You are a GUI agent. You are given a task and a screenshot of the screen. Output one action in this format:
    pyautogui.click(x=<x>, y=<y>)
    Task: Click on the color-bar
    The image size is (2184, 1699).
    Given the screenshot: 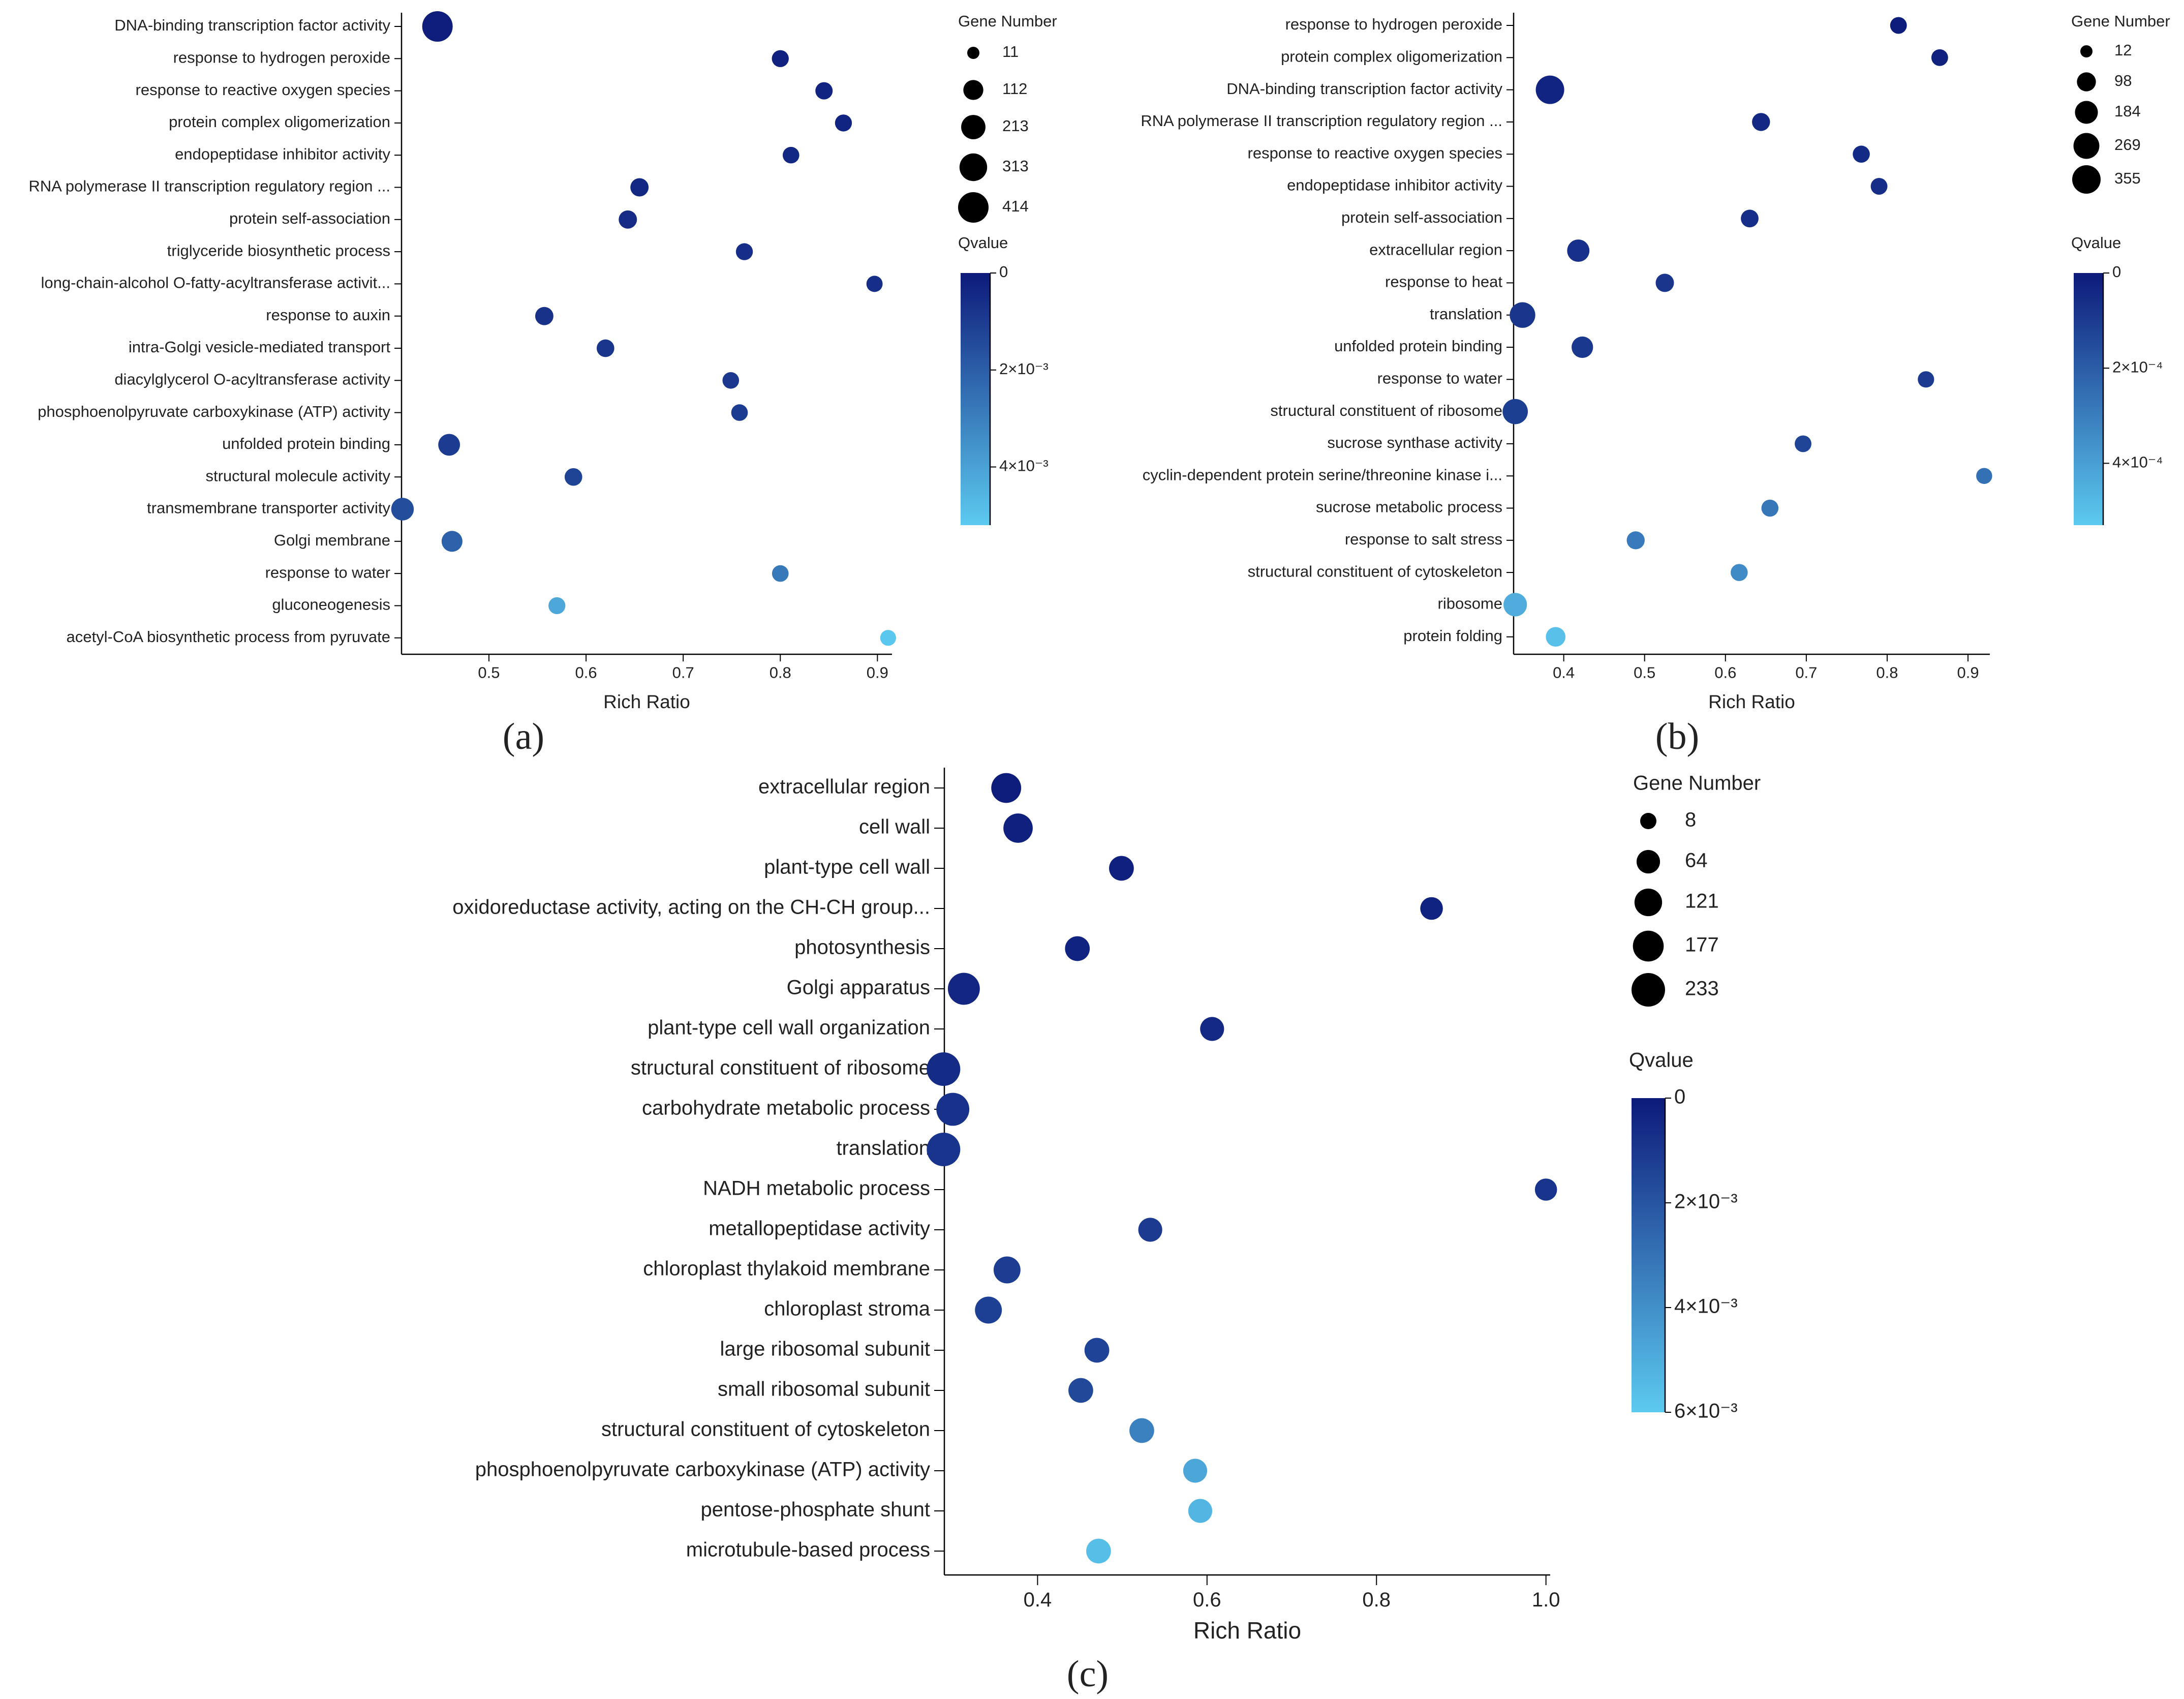 What is the action you would take?
    pyautogui.click(x=975, y=399)
    